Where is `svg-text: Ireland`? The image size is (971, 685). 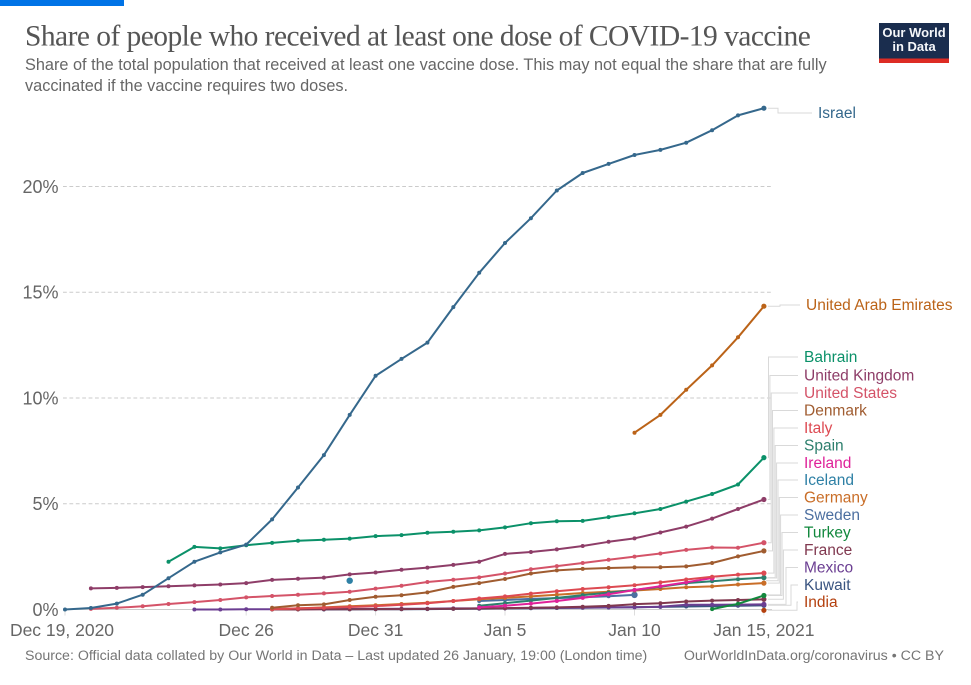 svg-text: Ireland is located at coordinates (827, 463).